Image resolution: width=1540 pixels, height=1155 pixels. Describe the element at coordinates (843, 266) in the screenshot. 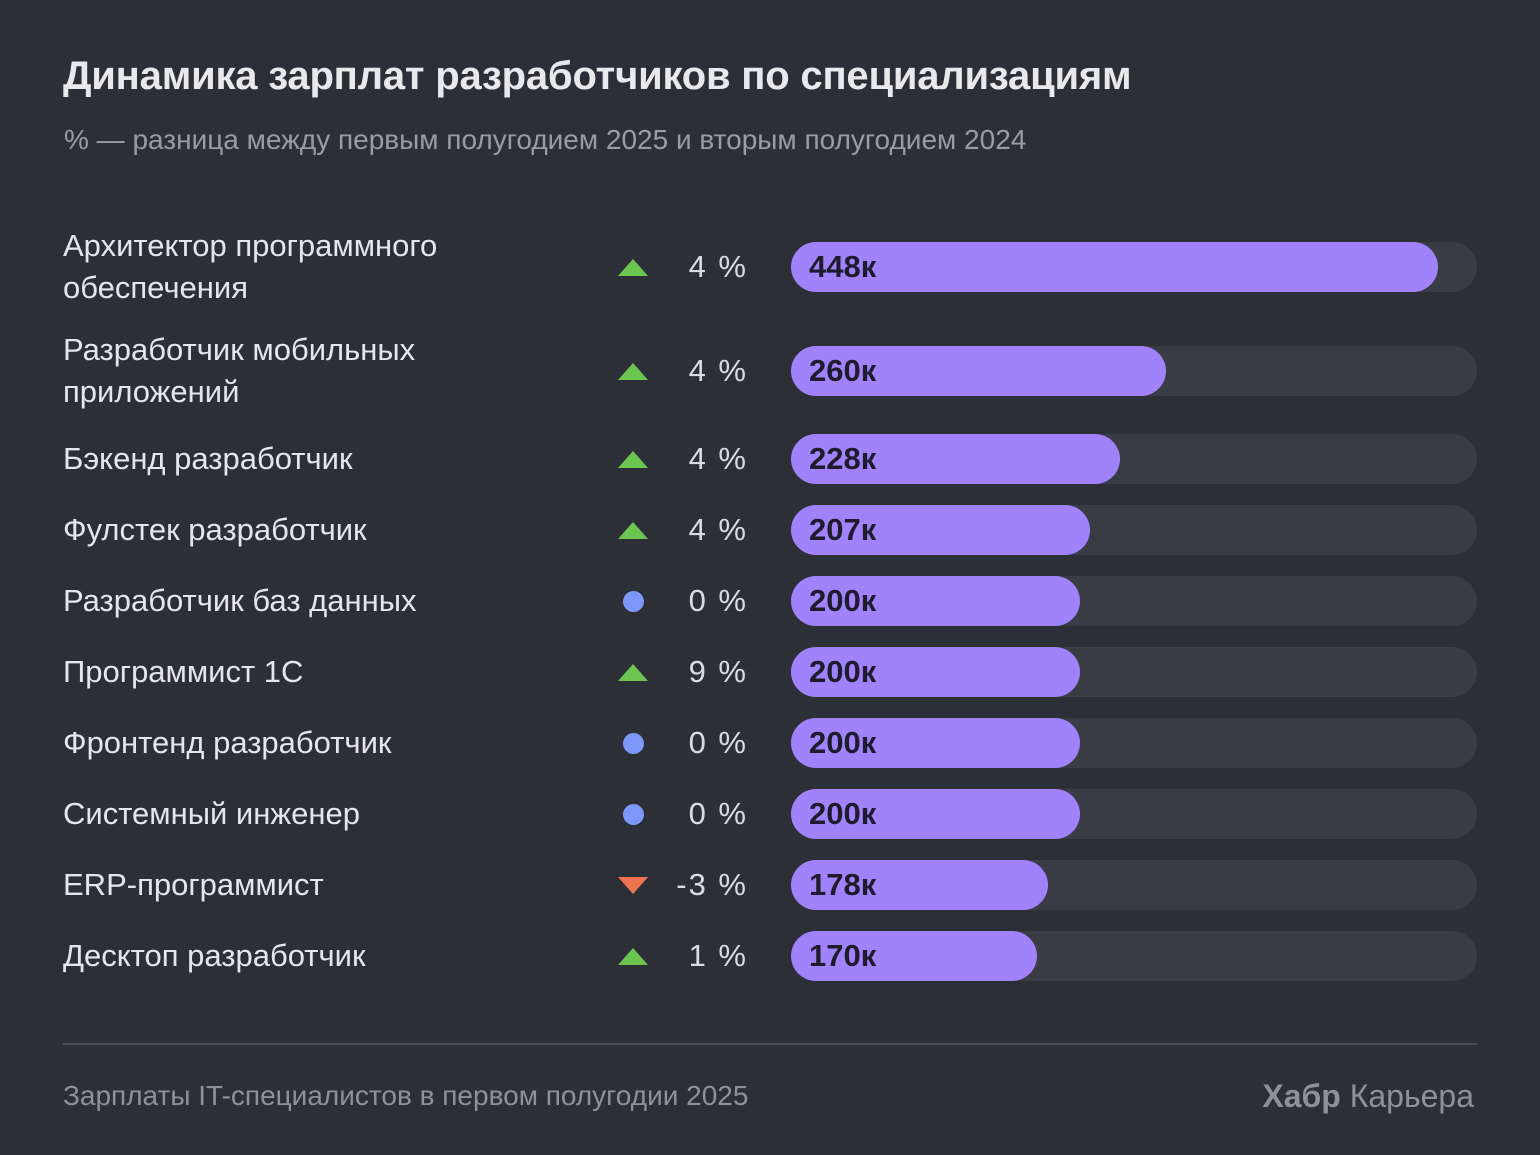

I see `bar-value-label: 448к` at that location.